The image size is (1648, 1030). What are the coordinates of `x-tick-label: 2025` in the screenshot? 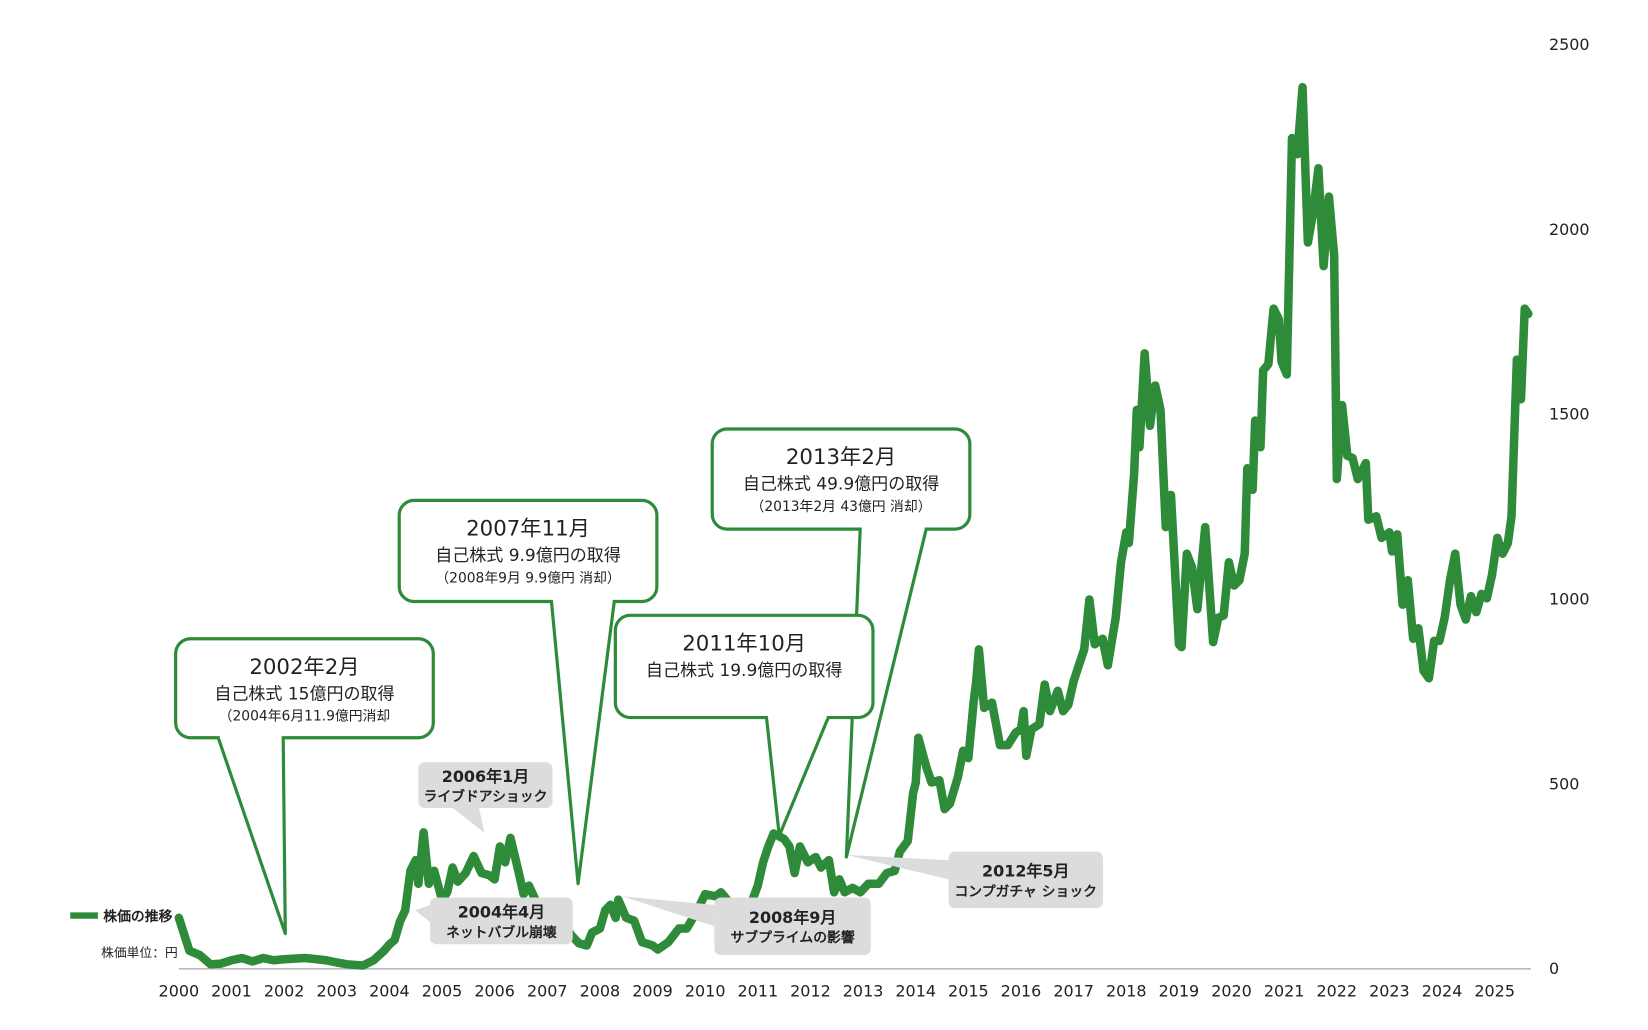 It's located at (1494, 990).